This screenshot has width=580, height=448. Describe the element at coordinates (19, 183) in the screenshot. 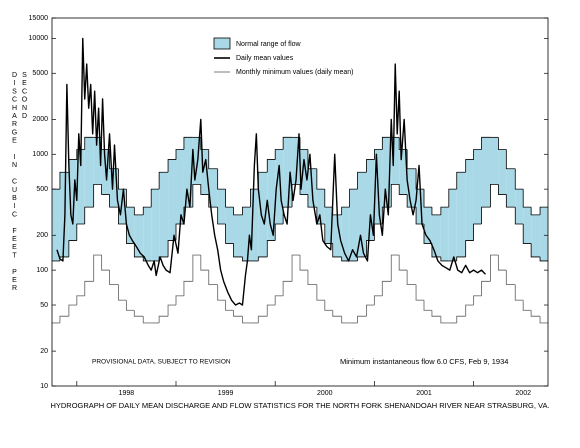

I see `y-axis-label: DISCHARGE IN CUBIC FEET PER SECOND` at that location.